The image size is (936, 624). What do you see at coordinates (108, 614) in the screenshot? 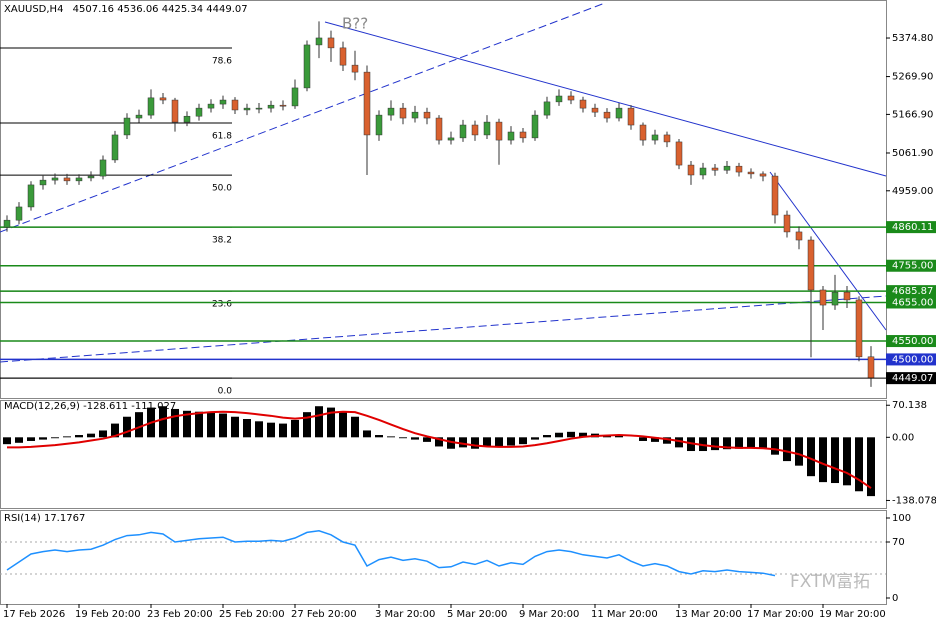
I see `x-tick-label: 19 Feb 20:00` at bounding box center [108, 614].